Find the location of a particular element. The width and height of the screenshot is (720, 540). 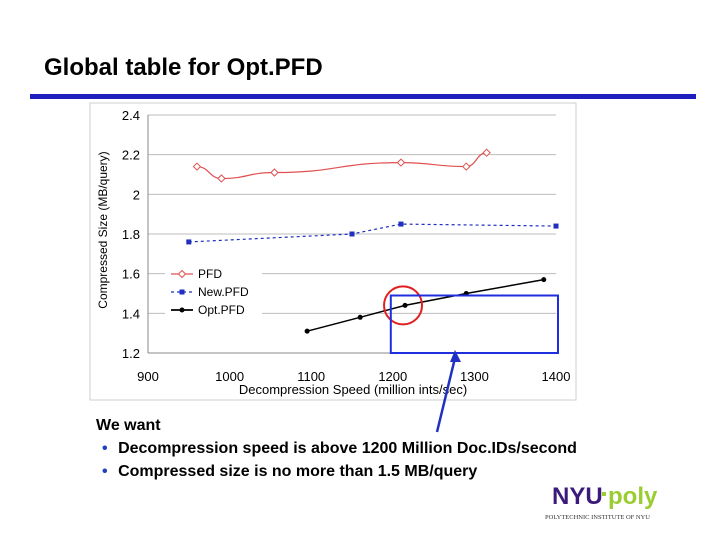

x-tick-label: 1200 is located at coordinates (392, 376).